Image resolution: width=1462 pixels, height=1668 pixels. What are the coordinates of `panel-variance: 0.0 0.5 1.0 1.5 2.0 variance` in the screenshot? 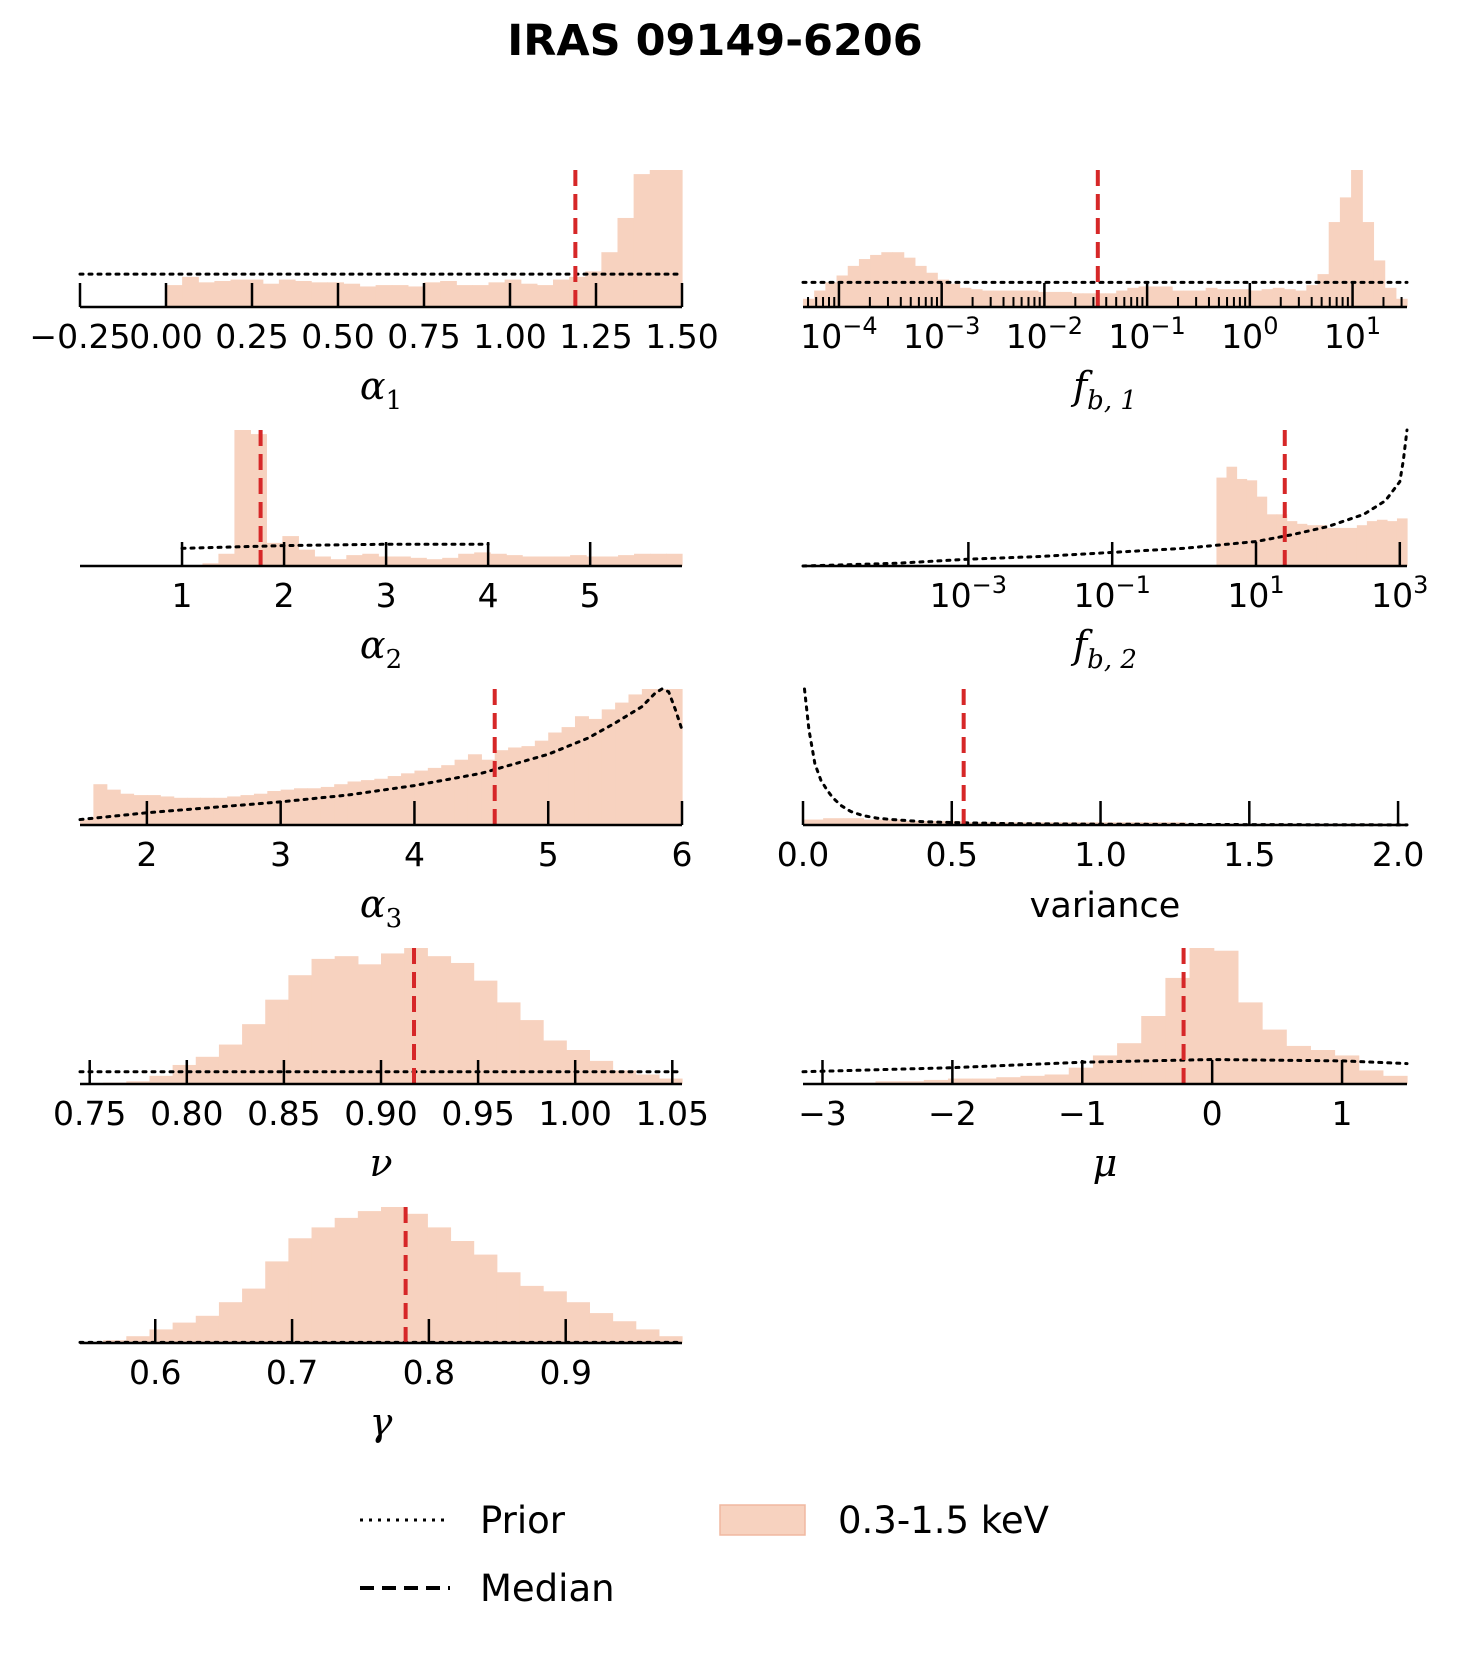 It's located at (1100, 806).